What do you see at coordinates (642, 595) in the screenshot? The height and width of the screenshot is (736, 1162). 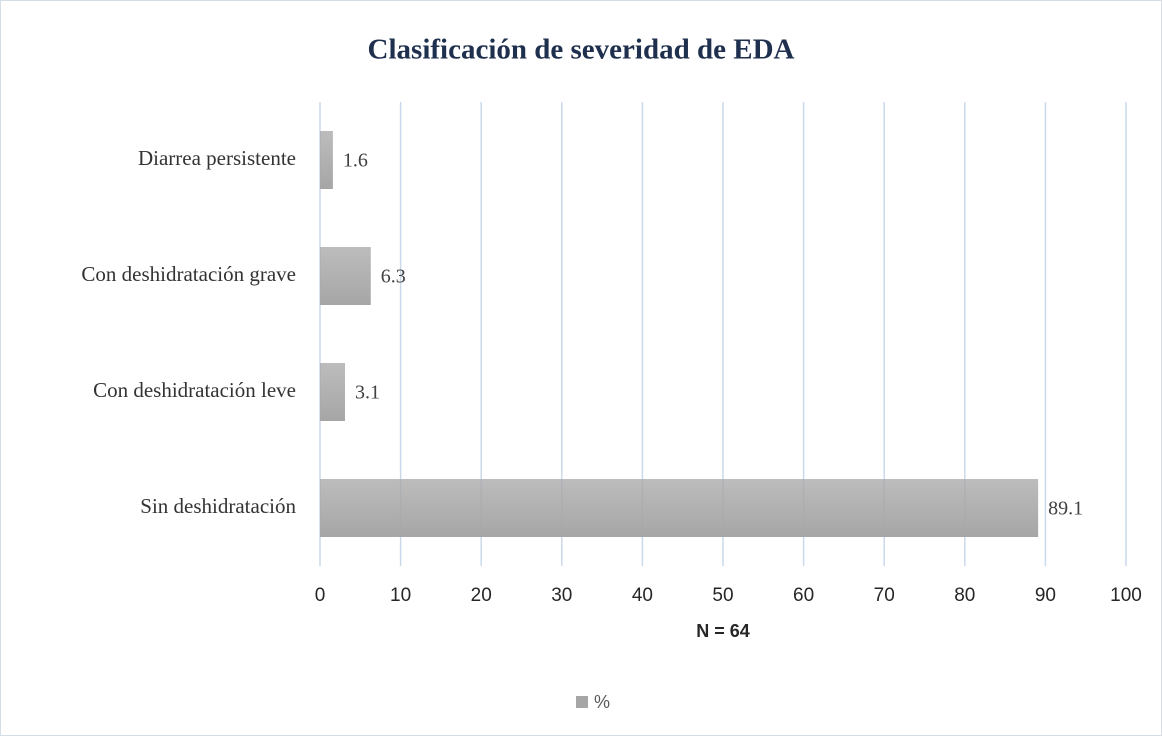 I see `x-tick-label: 40` at bounding box center [642, 595].